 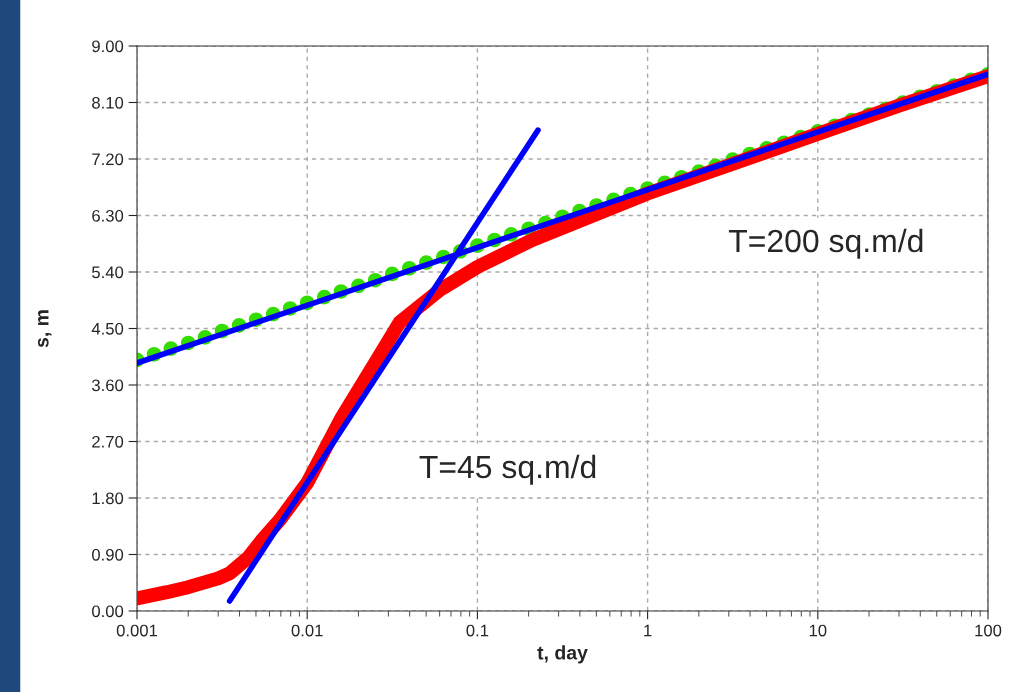 I want to click on y-tick-label: 9.00, so click(x=108, y=46).